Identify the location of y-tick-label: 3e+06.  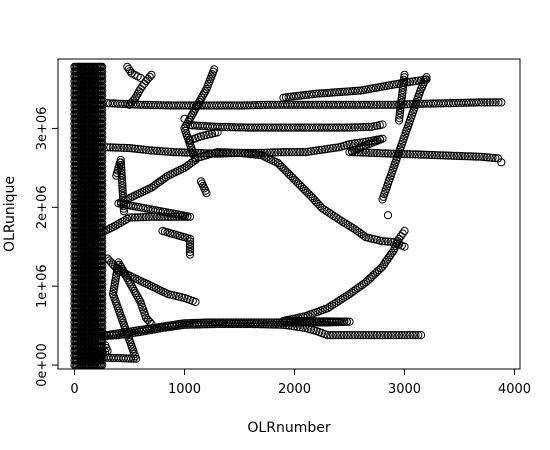
(42, 129).